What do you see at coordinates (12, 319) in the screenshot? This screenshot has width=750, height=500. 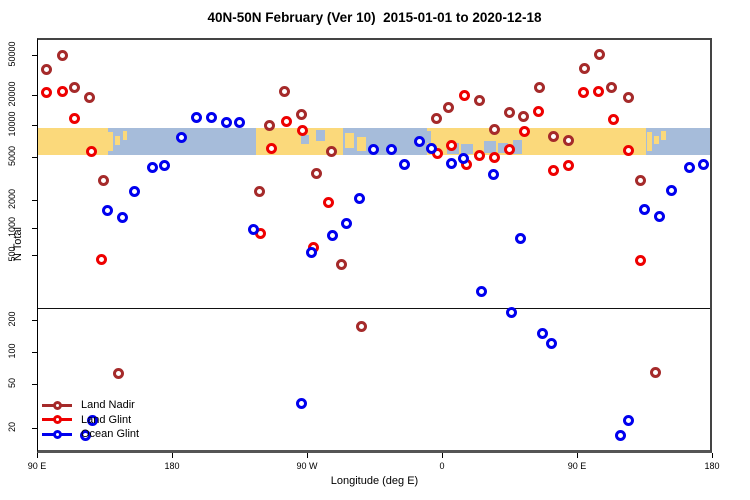 I see `y-tick-label: 200` at bounding box center [12, 319].